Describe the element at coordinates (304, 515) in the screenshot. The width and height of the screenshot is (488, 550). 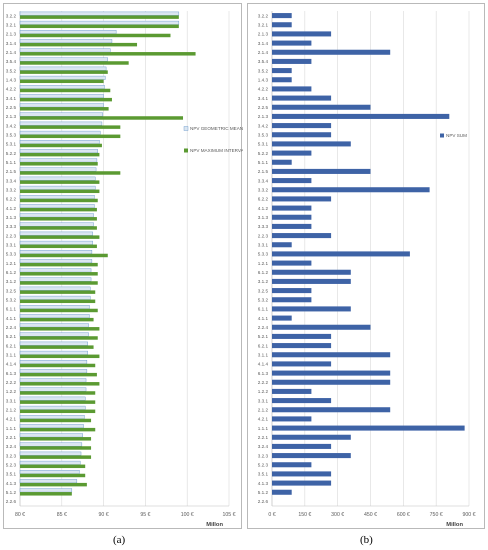
I see `x-tick-label: 150 €` at that location.